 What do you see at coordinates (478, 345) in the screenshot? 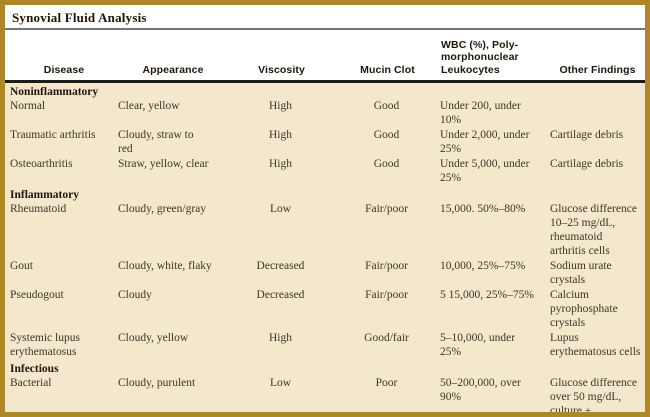
I see `cell-wbc: 5–10,000, under 25%` at bounding box center [478, 345].